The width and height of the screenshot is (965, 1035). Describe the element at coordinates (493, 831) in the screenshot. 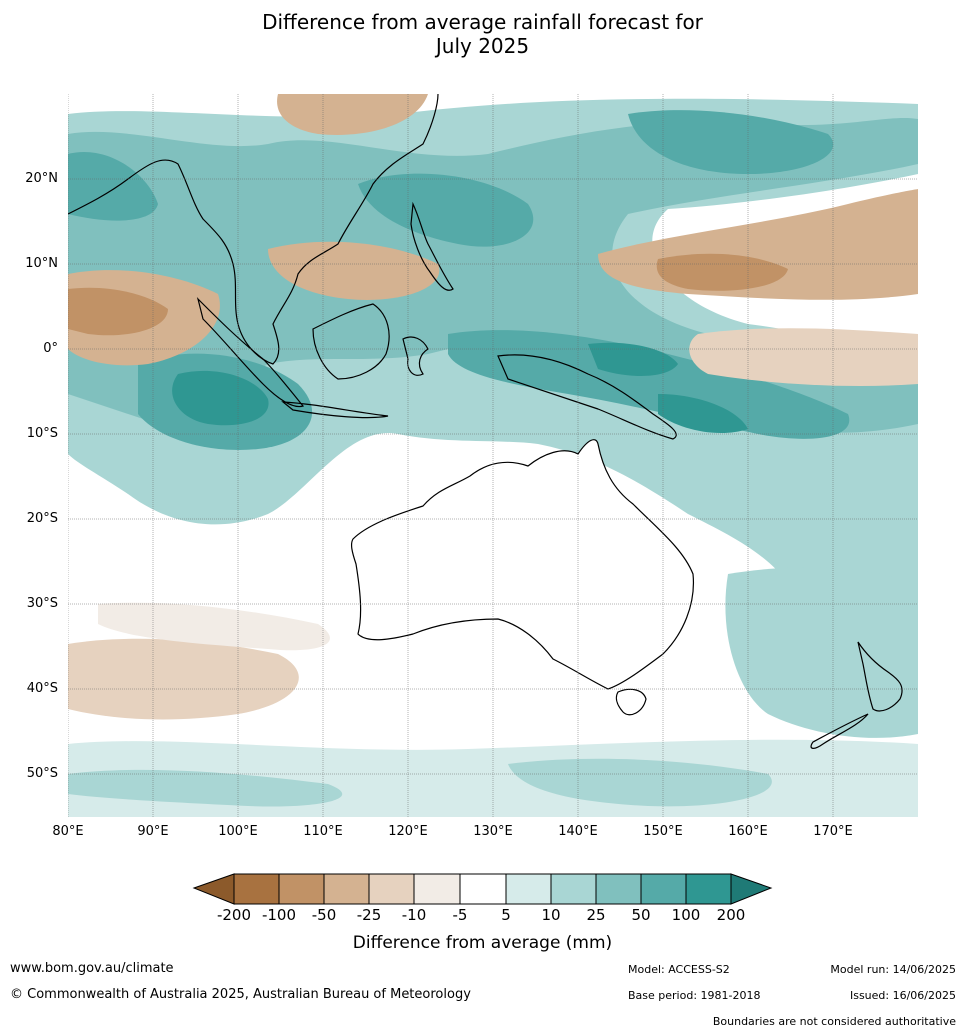

I see `lon-label-130e: 130°E` at that location.